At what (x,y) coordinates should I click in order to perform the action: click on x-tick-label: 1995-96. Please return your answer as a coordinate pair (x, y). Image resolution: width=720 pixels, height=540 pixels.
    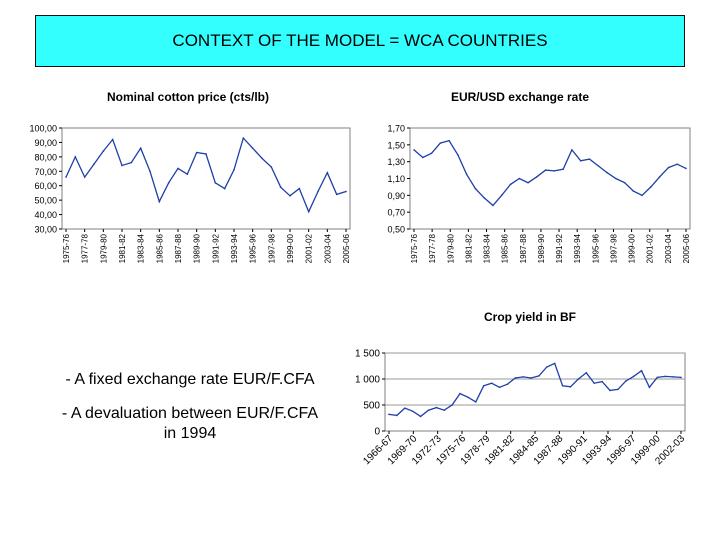
    Looking at the image, I should click on (253, 248).